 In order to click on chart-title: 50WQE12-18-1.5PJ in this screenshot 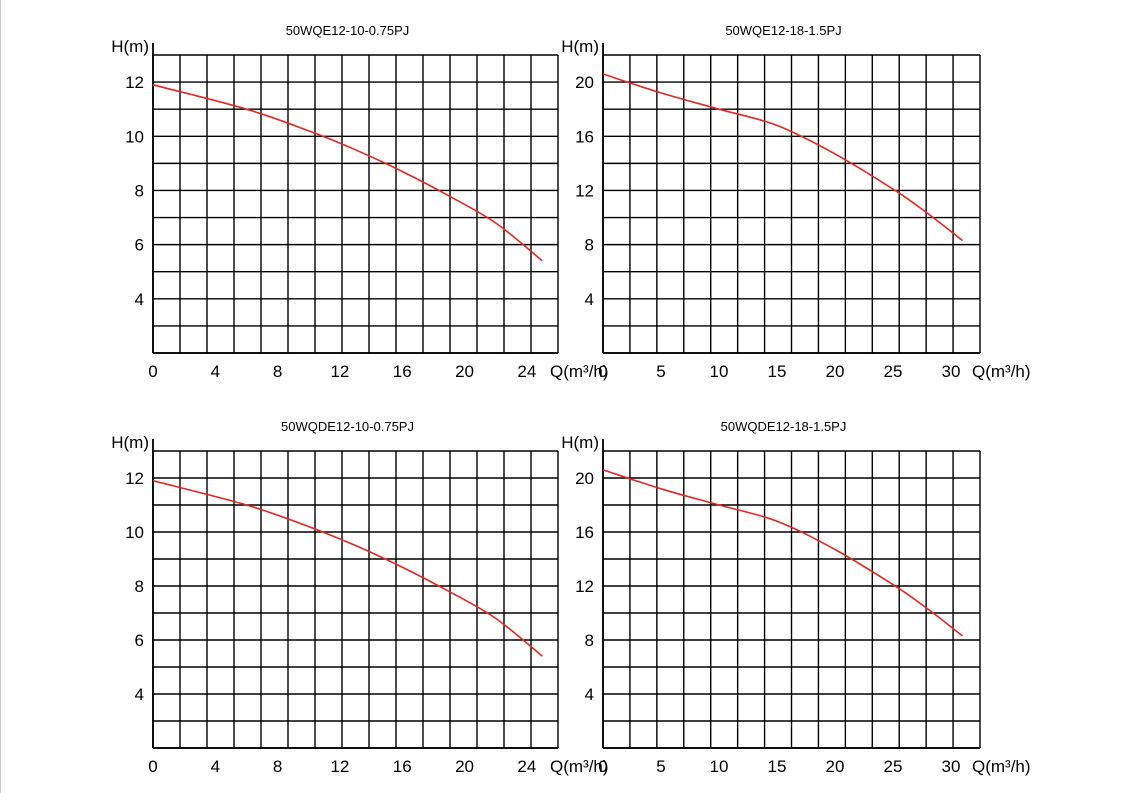, I will do `click(783, 30)`.